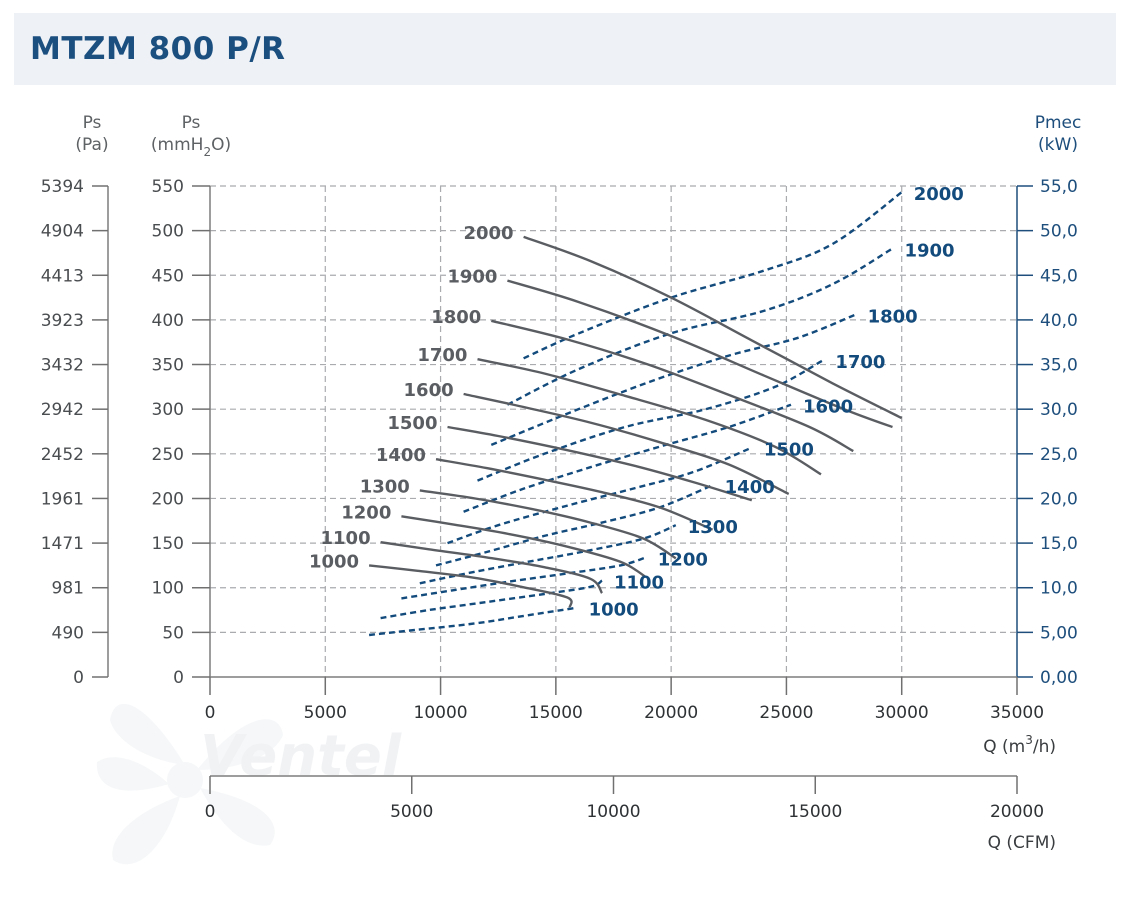 The width and height of the screenshot is (1142, 906). I want to click on power-curve-label: 1900, so click(929, 250).